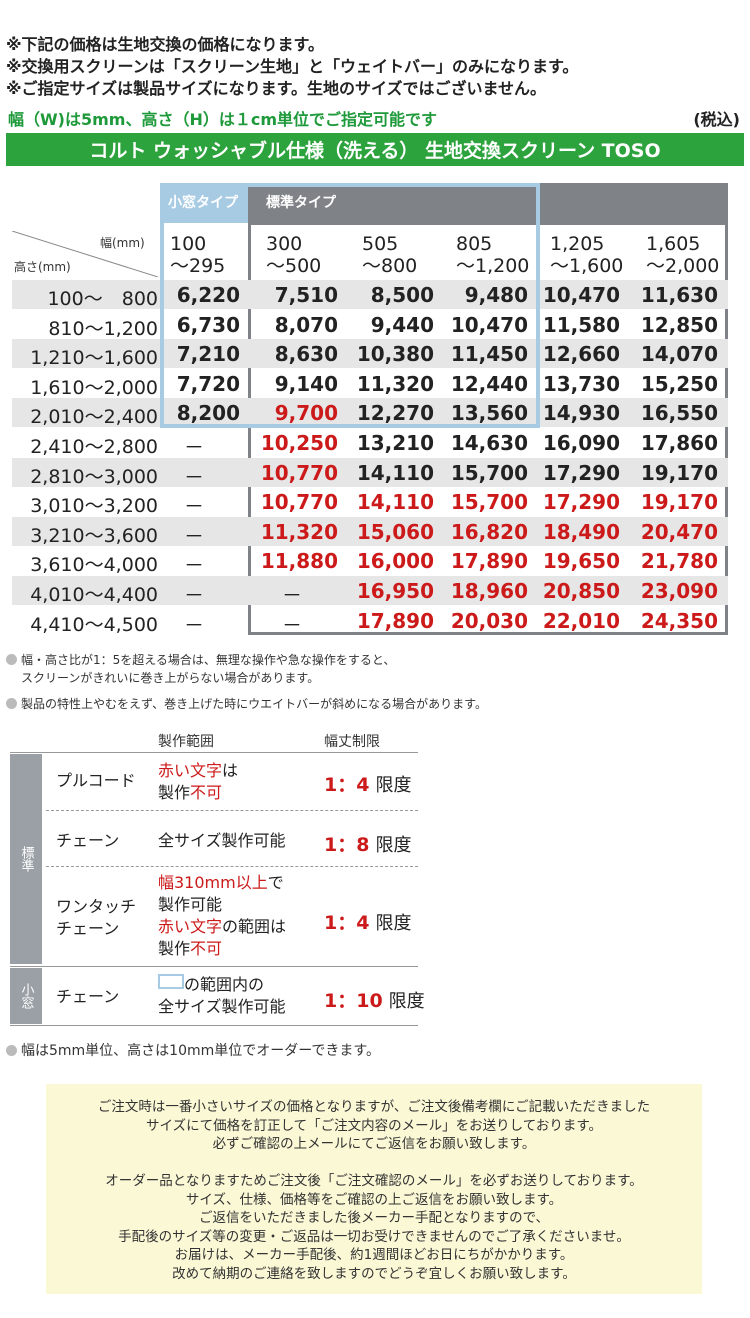 The image size is (750, 1318). I want to click on price-cell: 10,770, so click(299, 472).